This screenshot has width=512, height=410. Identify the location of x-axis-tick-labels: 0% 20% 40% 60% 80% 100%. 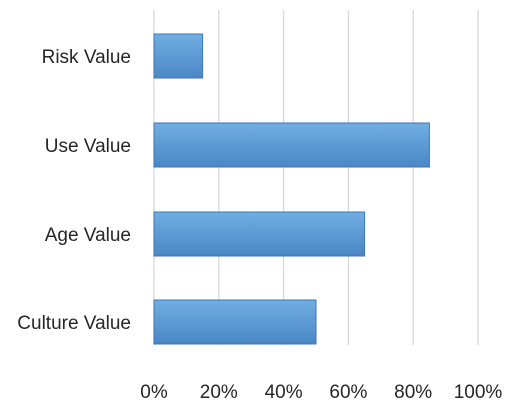
(321, 392).